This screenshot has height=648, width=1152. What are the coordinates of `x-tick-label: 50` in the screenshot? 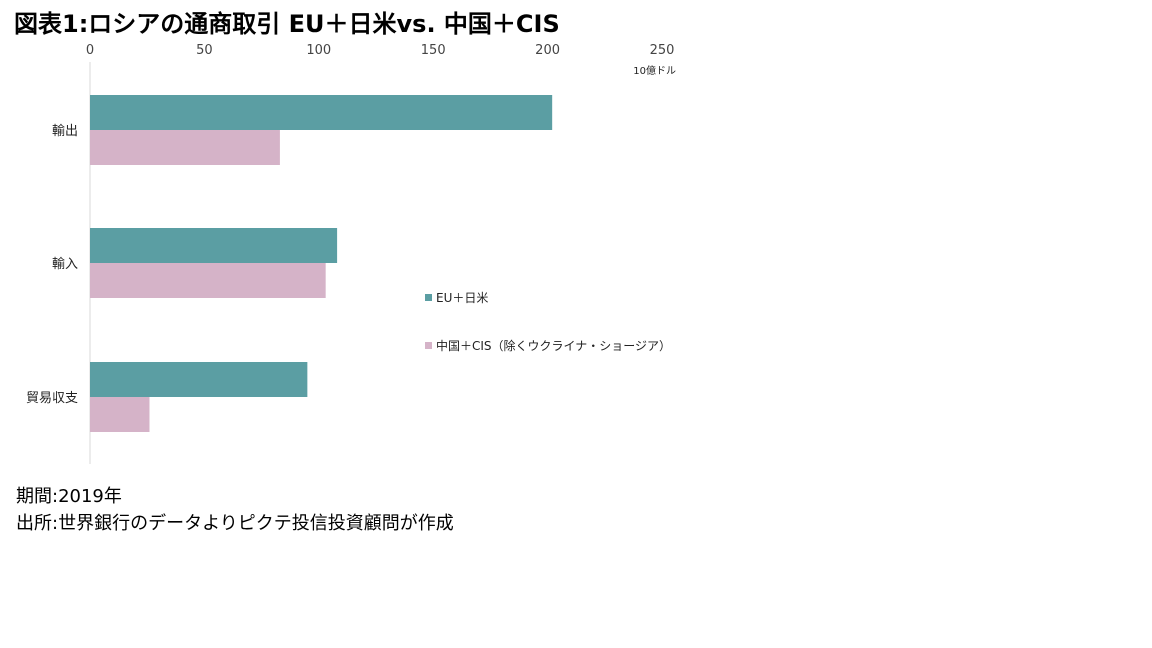 It's located at (204, 50).